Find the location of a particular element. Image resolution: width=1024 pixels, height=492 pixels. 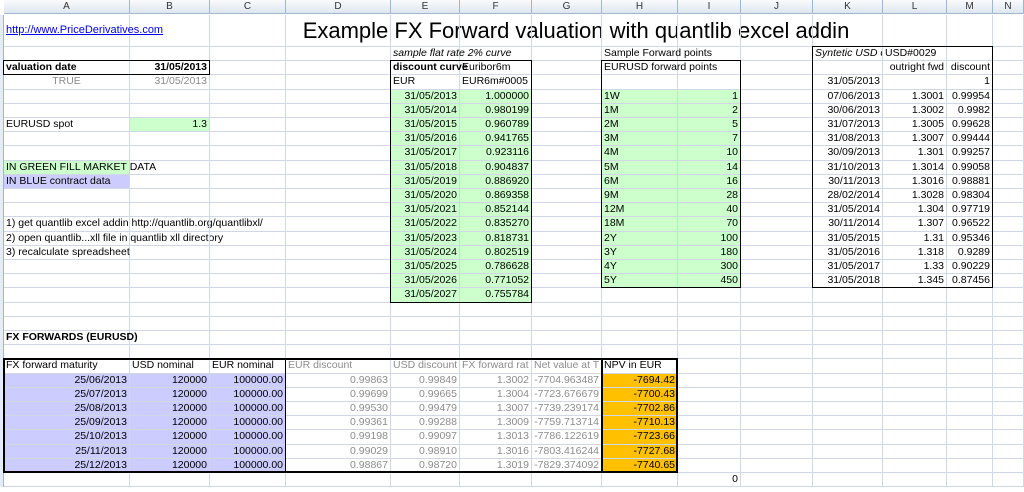

cell-N16 is located at coordinates (1008, 252).